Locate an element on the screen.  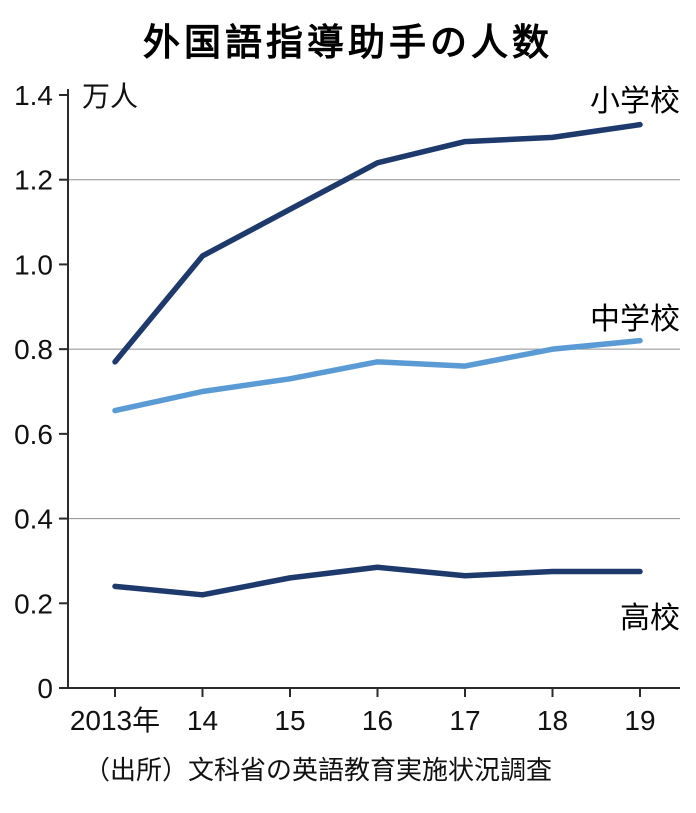
y-unit-label: 万人 is located at coordinates (110, 96).